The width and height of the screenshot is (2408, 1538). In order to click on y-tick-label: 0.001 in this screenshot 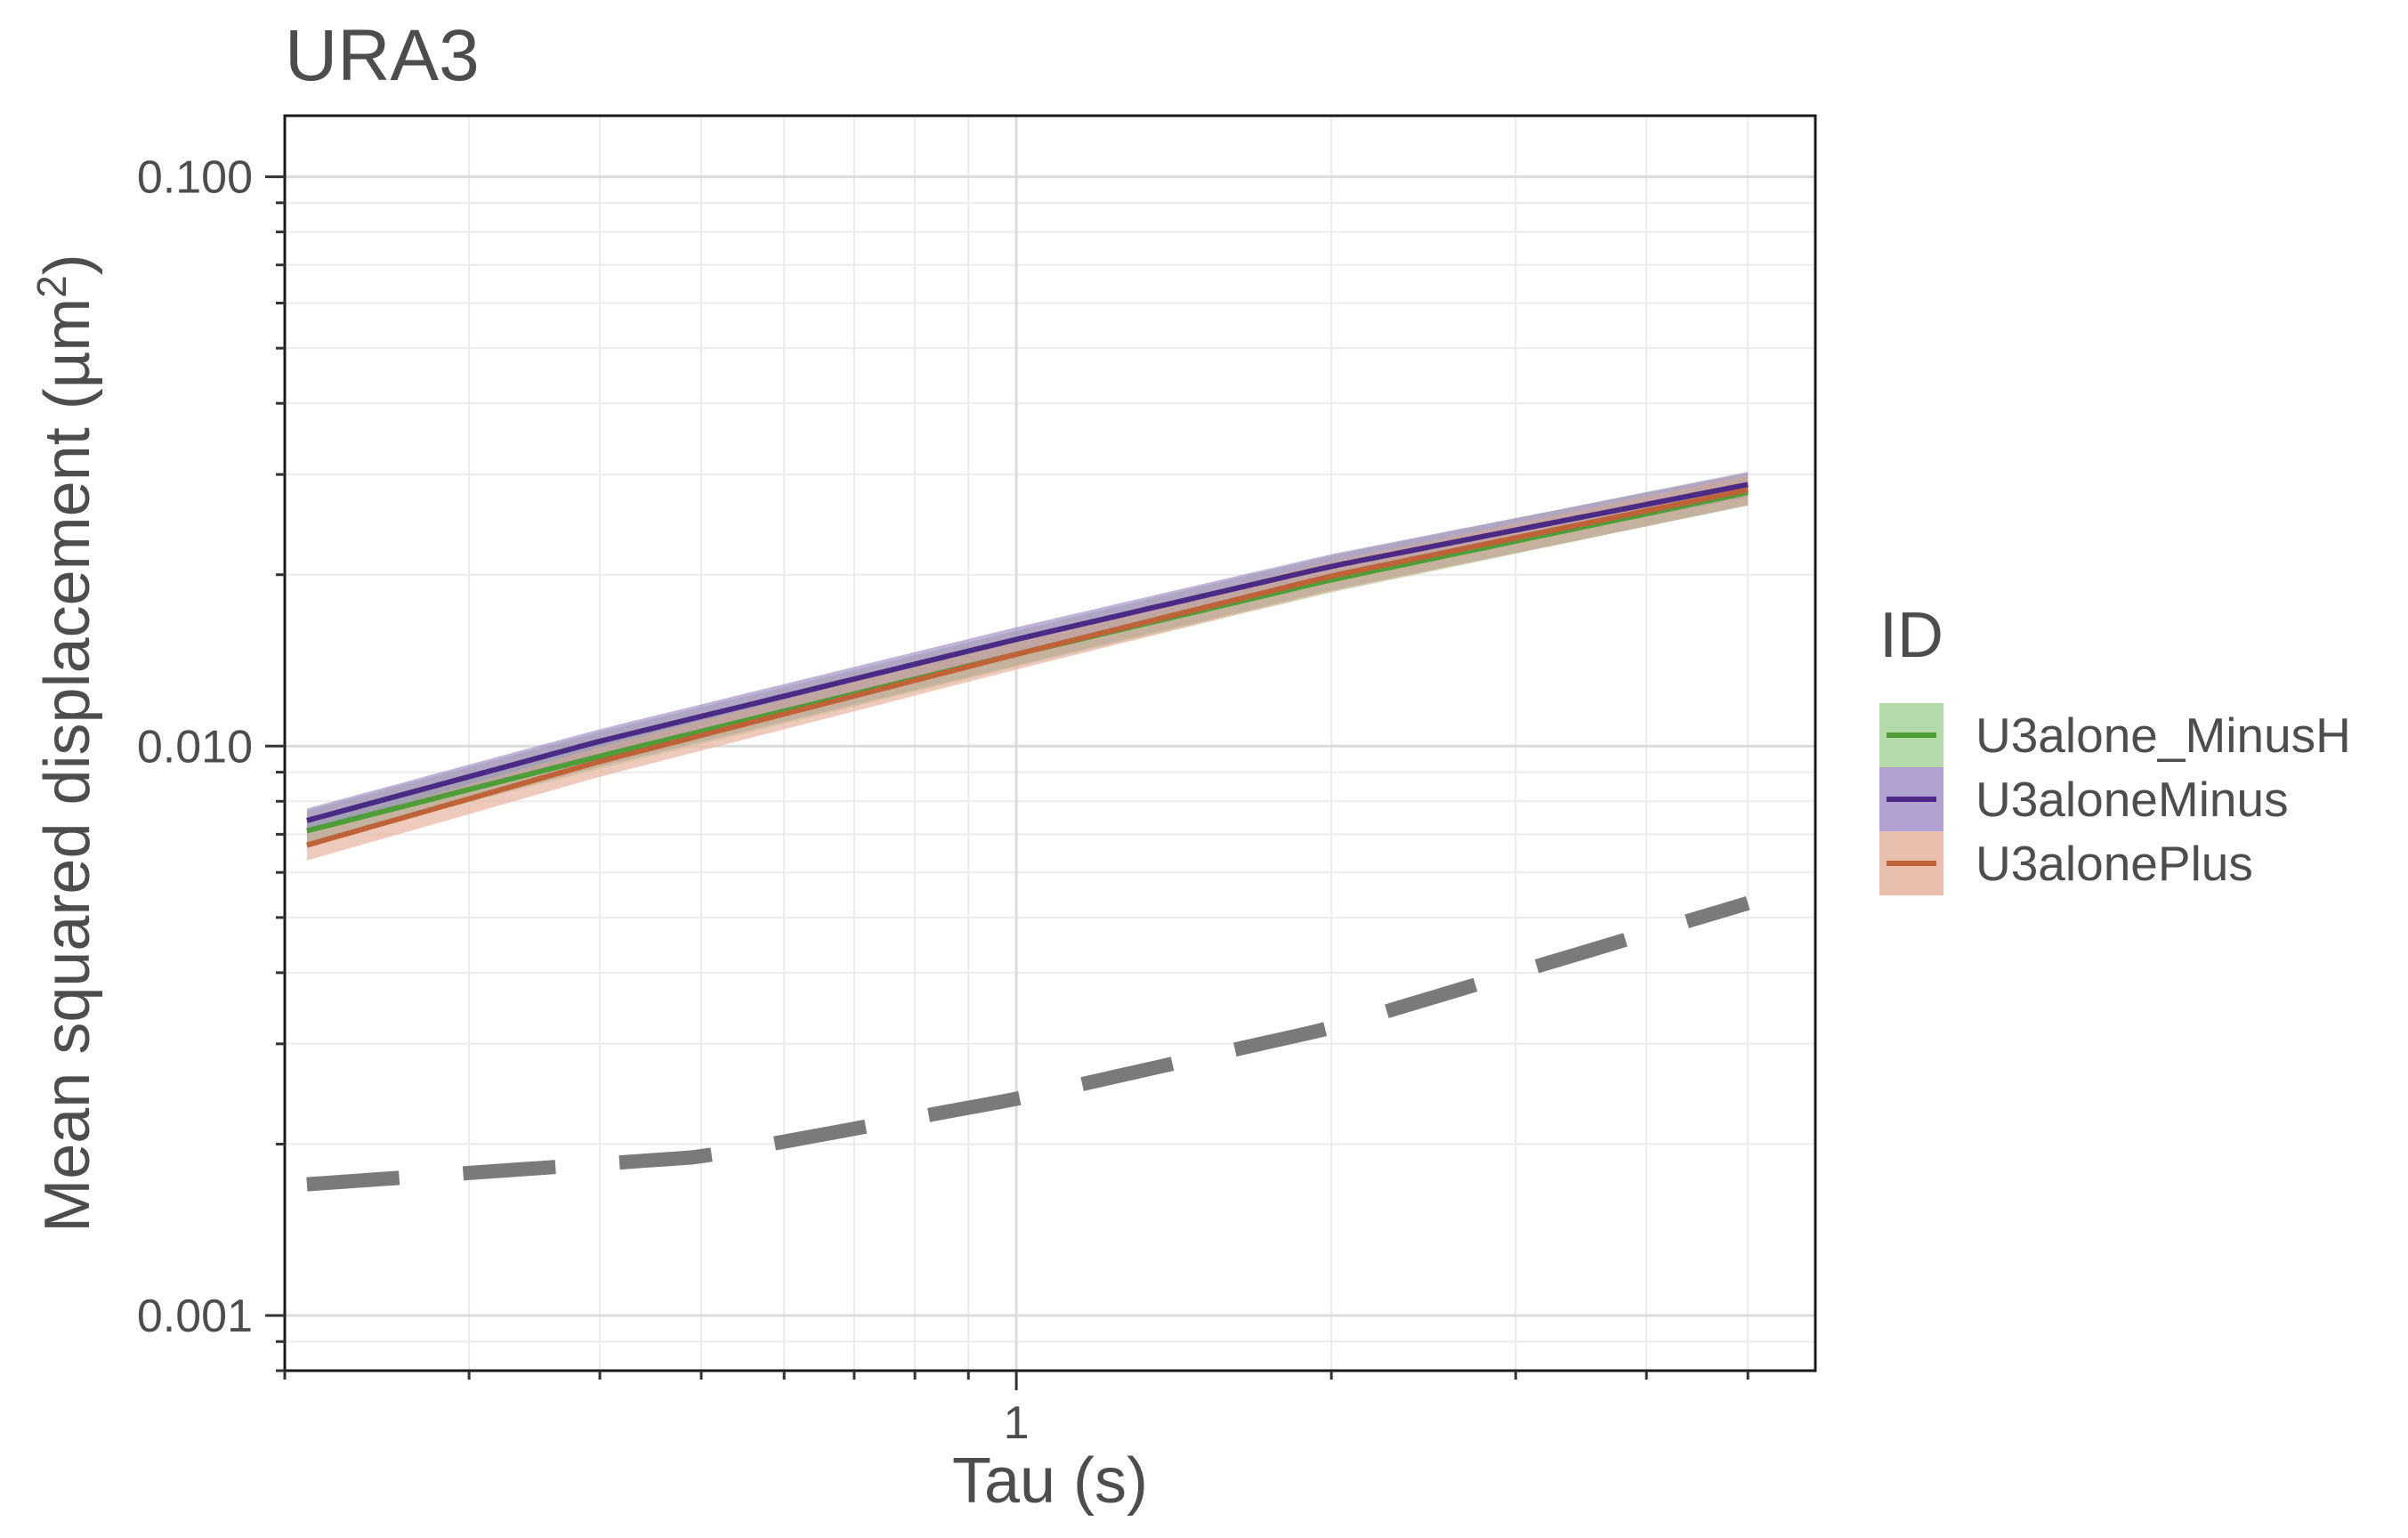, I will do `click(195, 1316)`.